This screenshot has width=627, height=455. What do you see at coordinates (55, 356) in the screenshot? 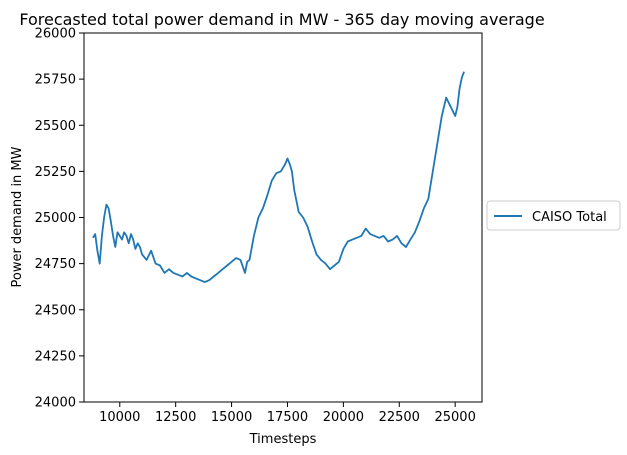
I see `y-tick-label: 24250` at bounding box center [55, 356].